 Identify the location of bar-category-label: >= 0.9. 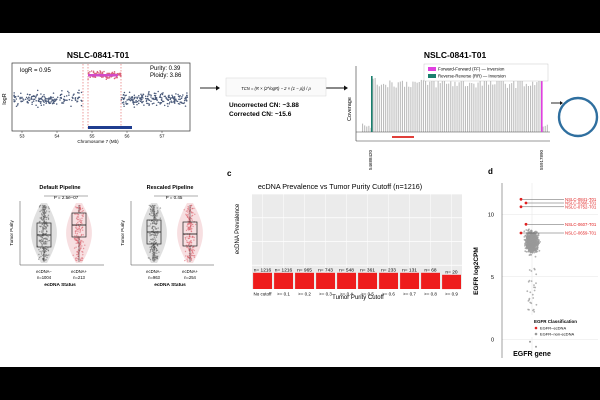
(451, 294).